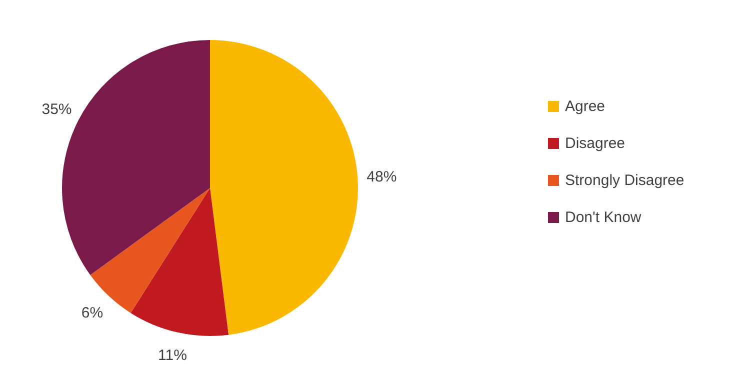 The image size is (731, 384). I want to click on data-label: 48%, so click(381, 177).